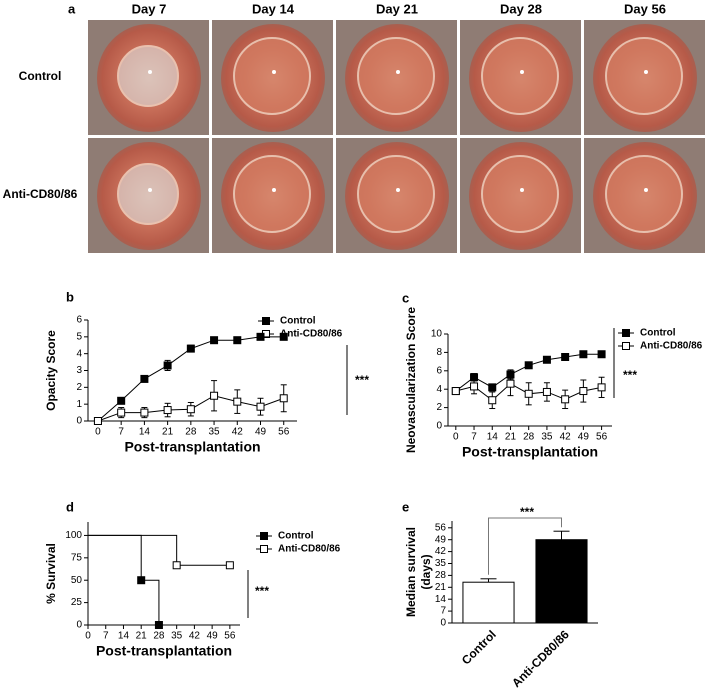  What do you see at coordinates (70, 506) in the screenshot?
I see `panel-label: d` at bounding box center [70, 506].